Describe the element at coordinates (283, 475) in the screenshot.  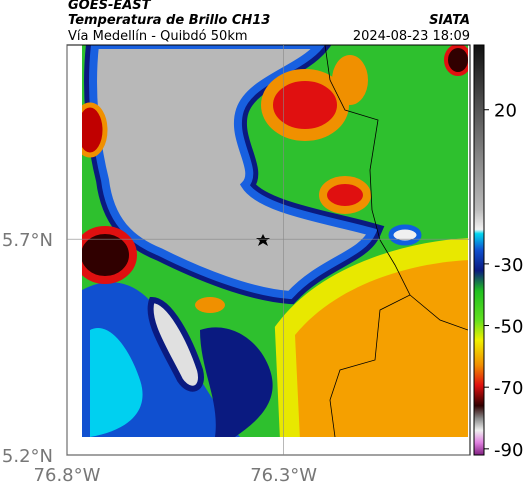
I see `x-tick-label: 76.3°W` at that location.